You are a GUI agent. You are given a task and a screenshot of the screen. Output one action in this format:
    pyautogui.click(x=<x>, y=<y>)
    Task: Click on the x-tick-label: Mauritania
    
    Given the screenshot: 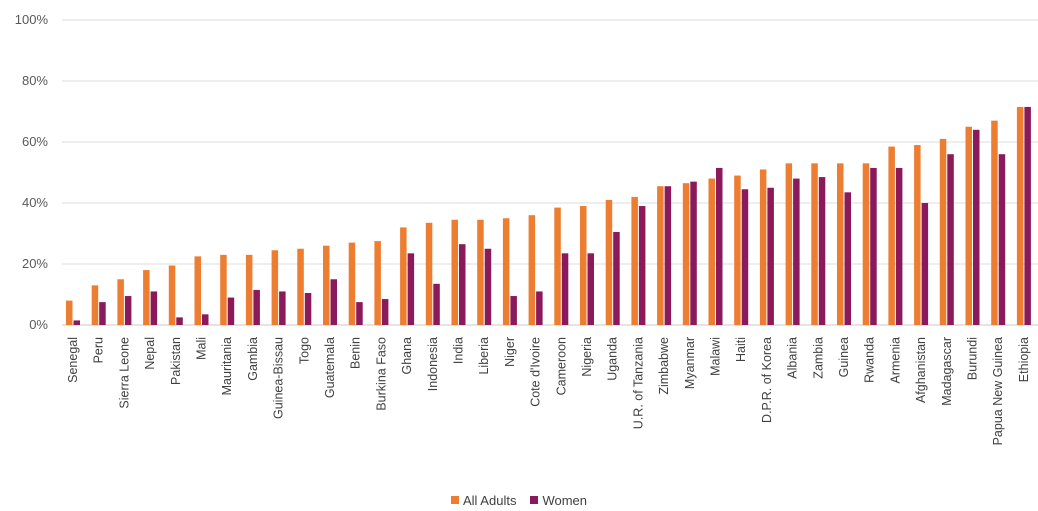 What is the action you would take?
    pyautogui.click(x=227, y=366)
    